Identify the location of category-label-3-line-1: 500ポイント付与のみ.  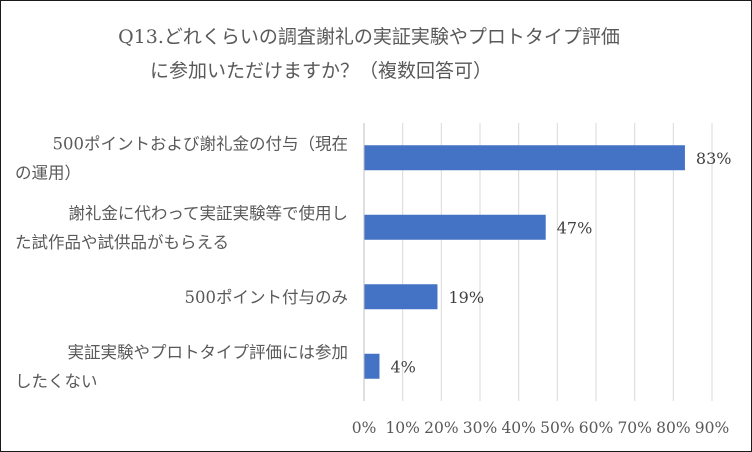
(267, 297).